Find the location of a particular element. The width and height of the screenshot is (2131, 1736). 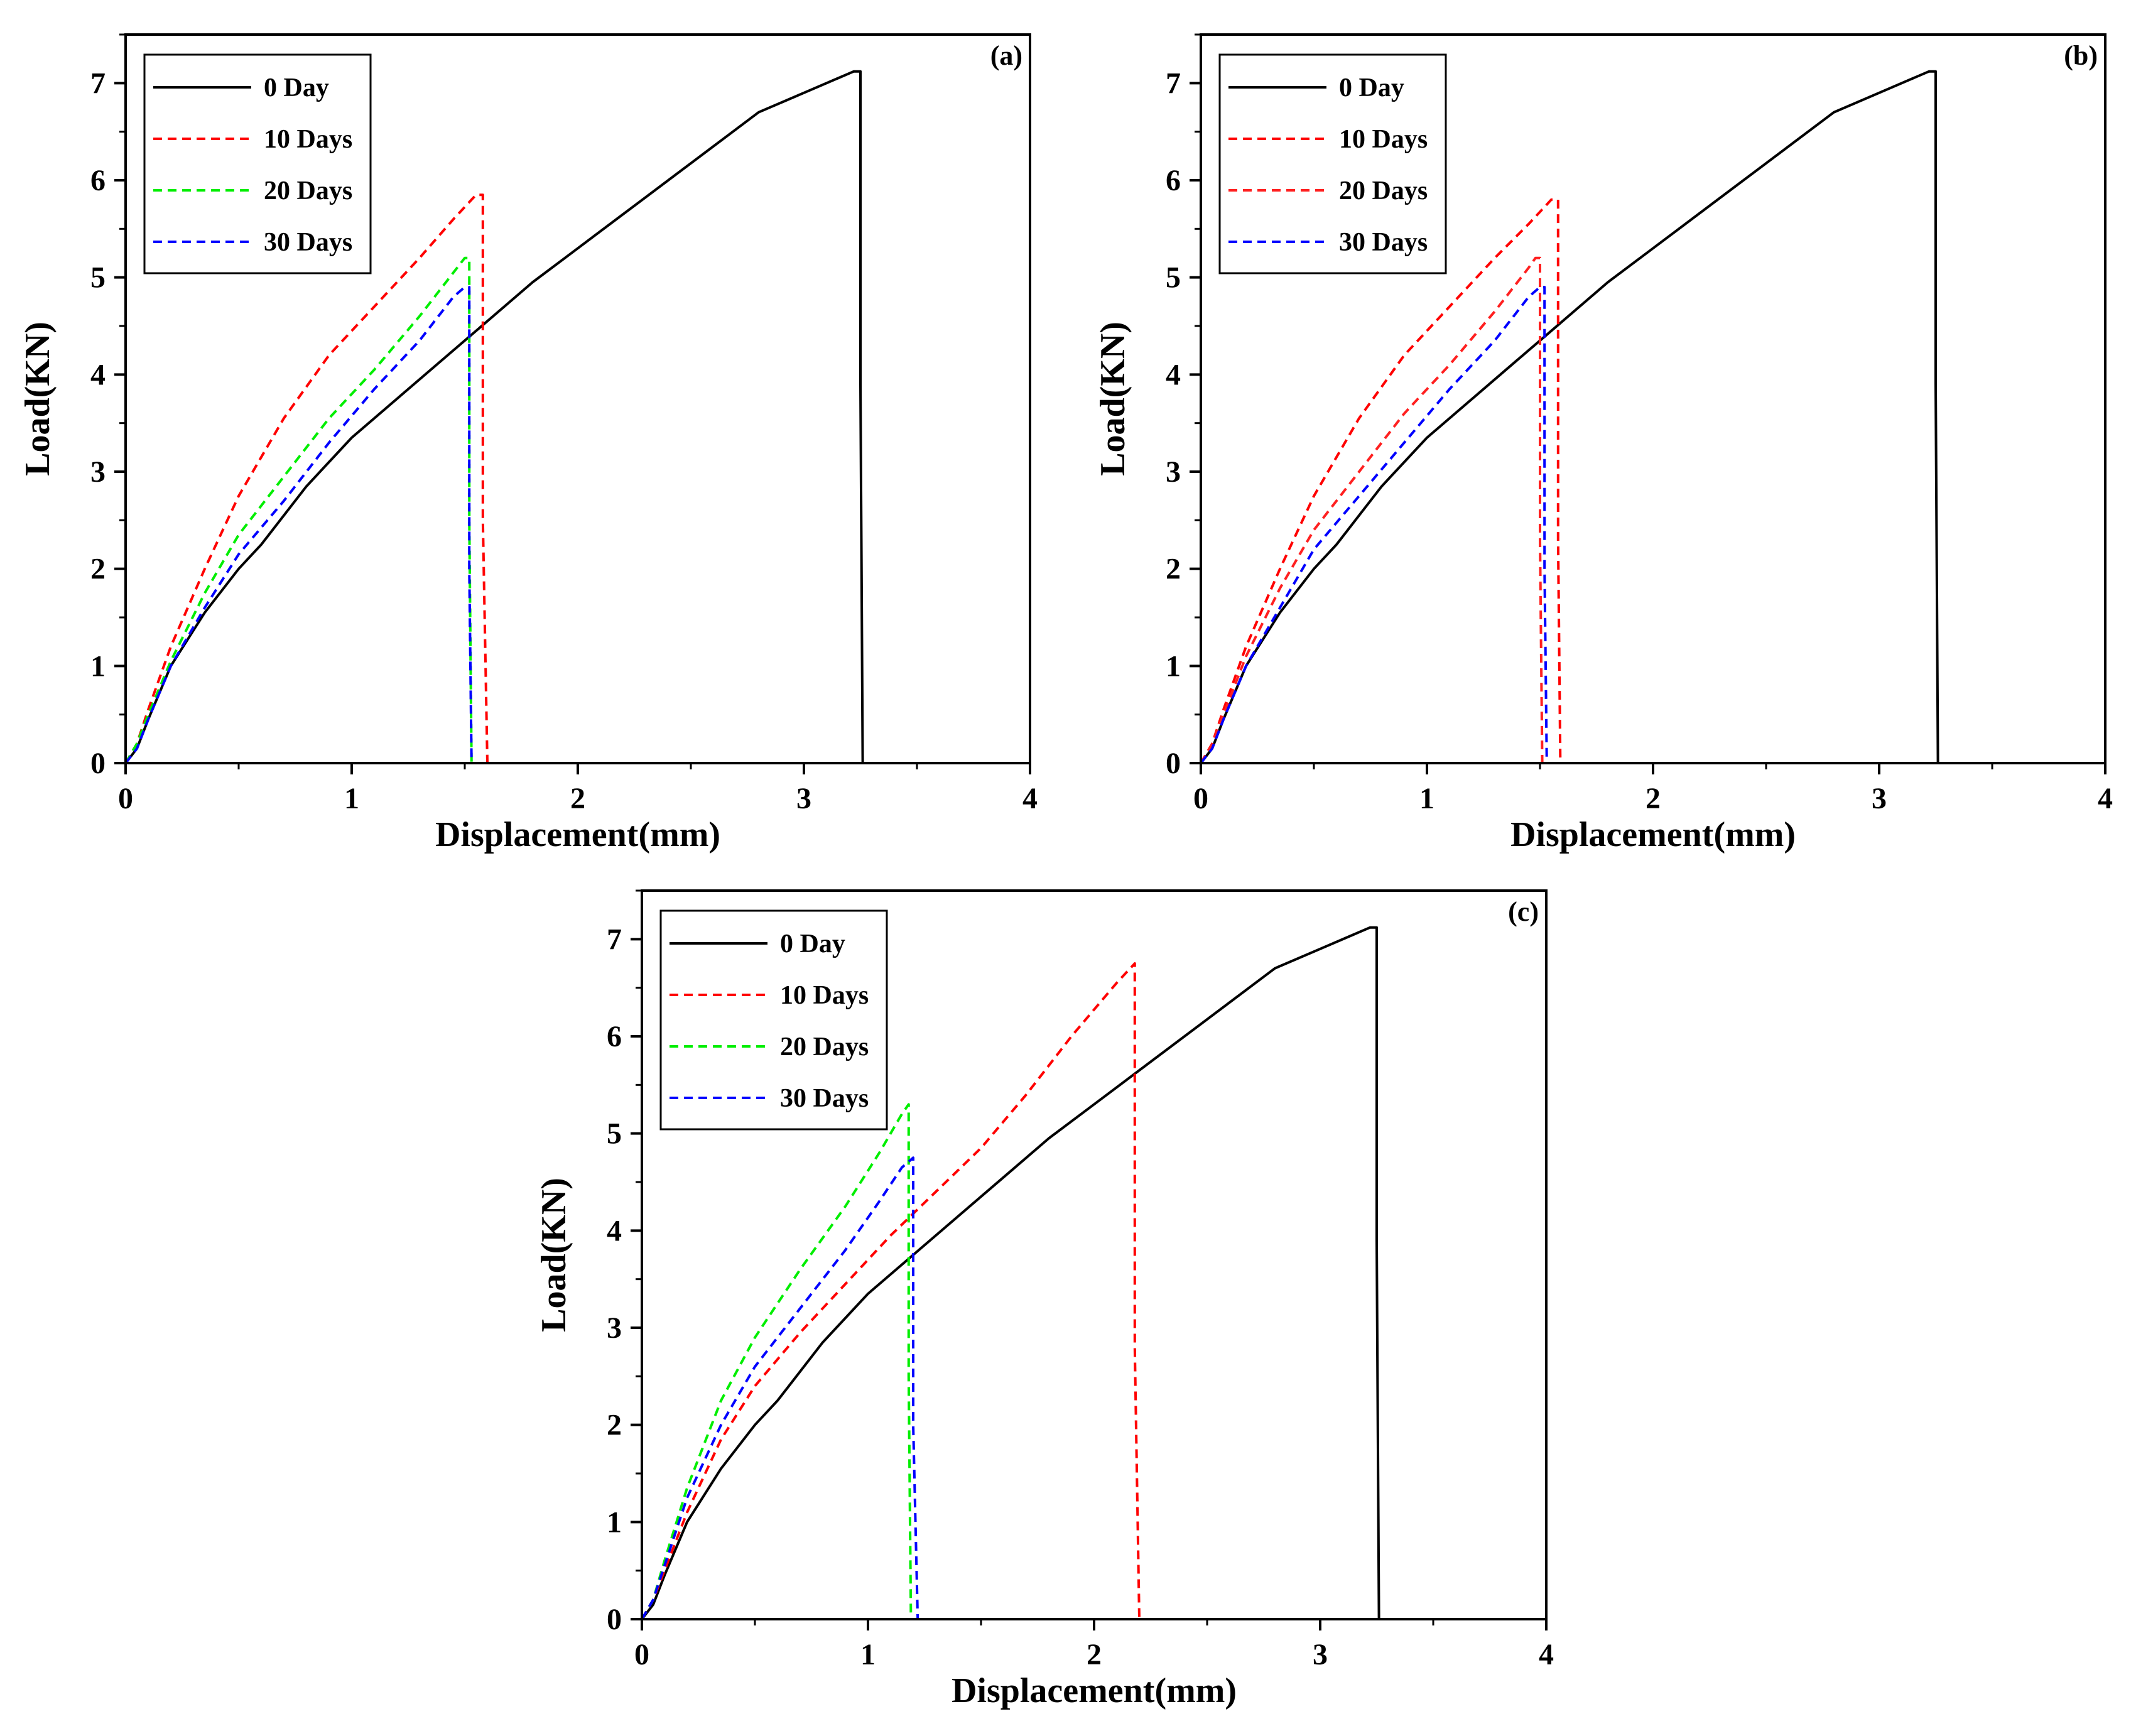

panel-label: (c) is located at coordinates (1523, 912).